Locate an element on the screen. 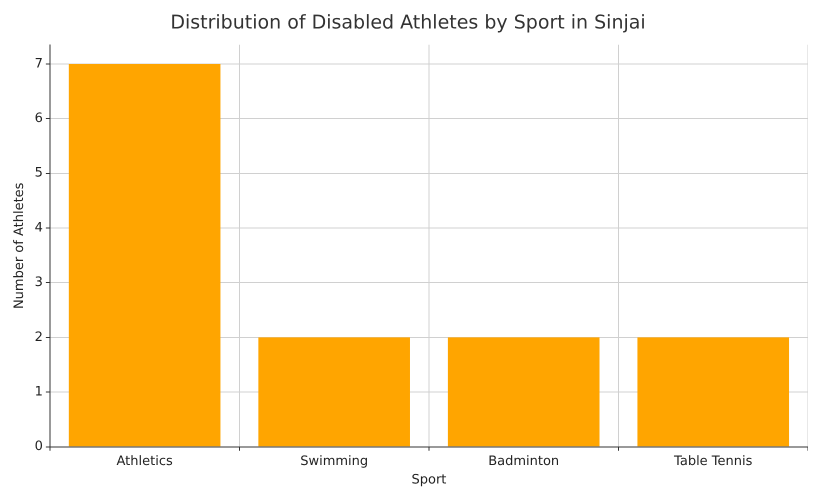 This screenshot has height=497, width=817. y-tick-label: 7 is located at coordinates (38, 64).